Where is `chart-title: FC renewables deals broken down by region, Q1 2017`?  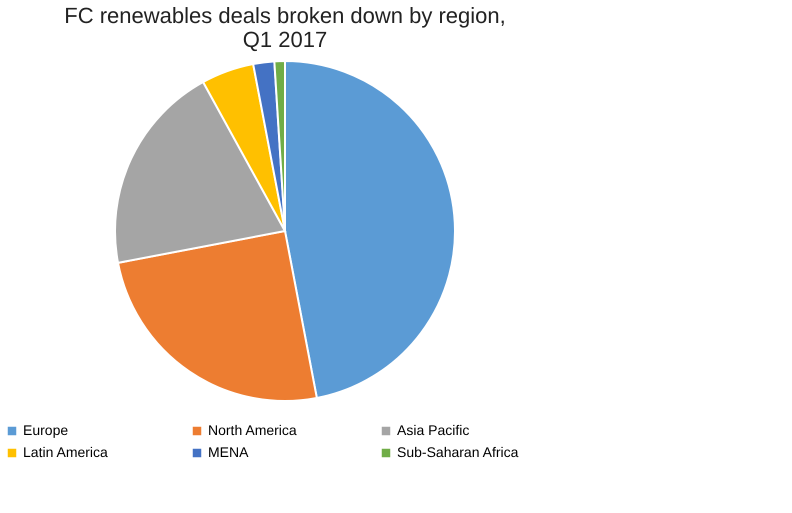 chart-title: FC renewables deals broken down by region, Q1 2017 is located at coordinates (285, 27).